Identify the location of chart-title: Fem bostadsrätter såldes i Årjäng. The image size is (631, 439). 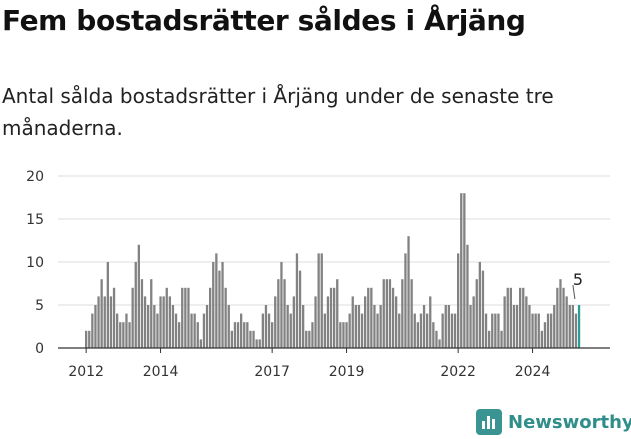
(264, 20).